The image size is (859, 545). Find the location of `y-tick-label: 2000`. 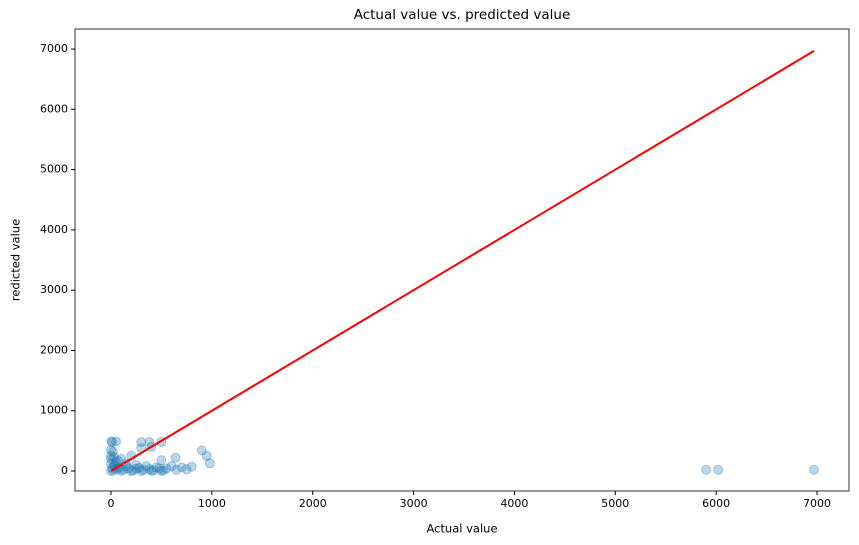

y-tick-label: 2000 is located at coordinates (54, 349).